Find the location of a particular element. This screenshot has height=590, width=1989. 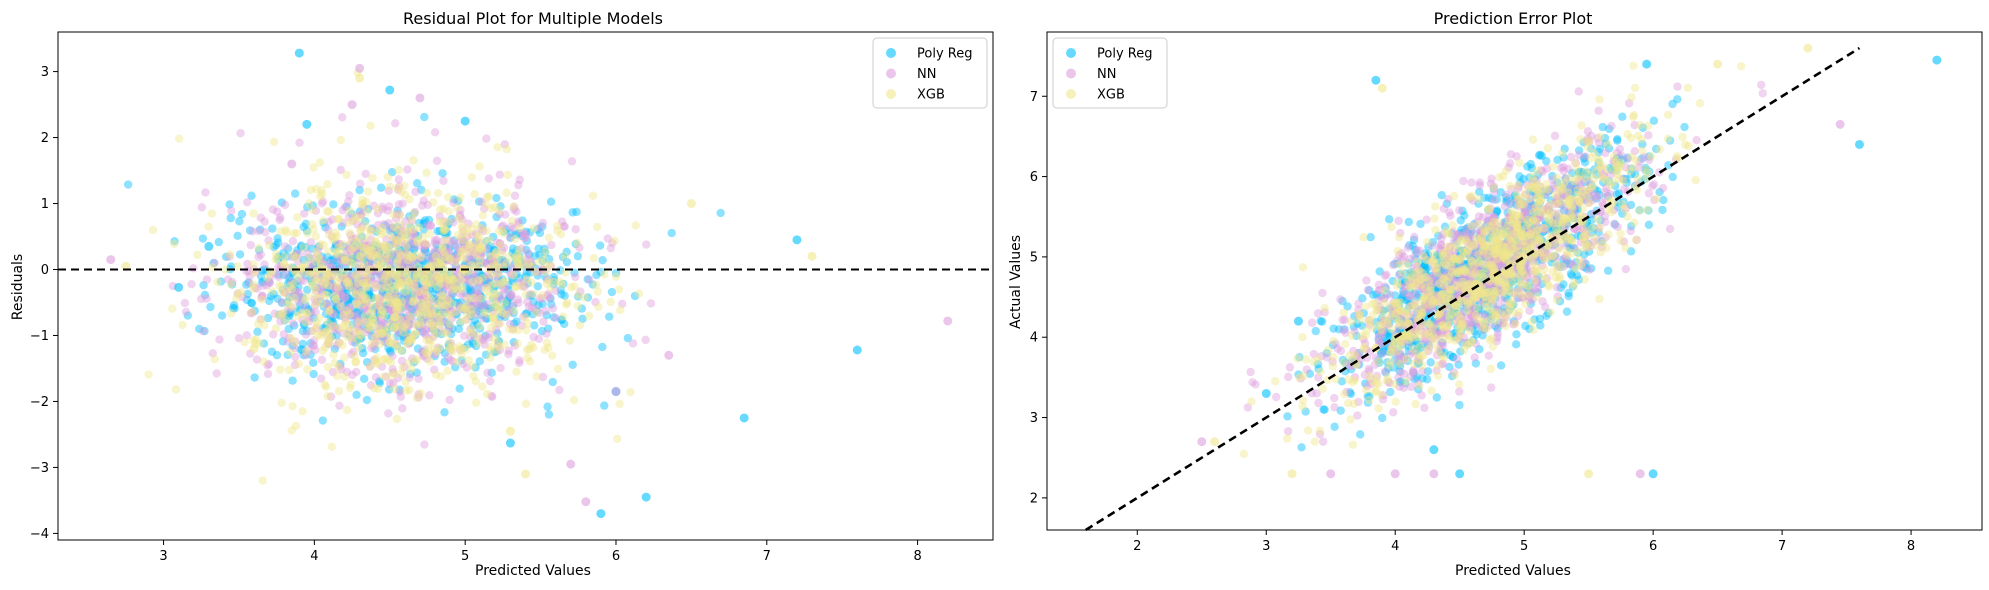

legend-label: XGB is located at coordinates (931, 95).